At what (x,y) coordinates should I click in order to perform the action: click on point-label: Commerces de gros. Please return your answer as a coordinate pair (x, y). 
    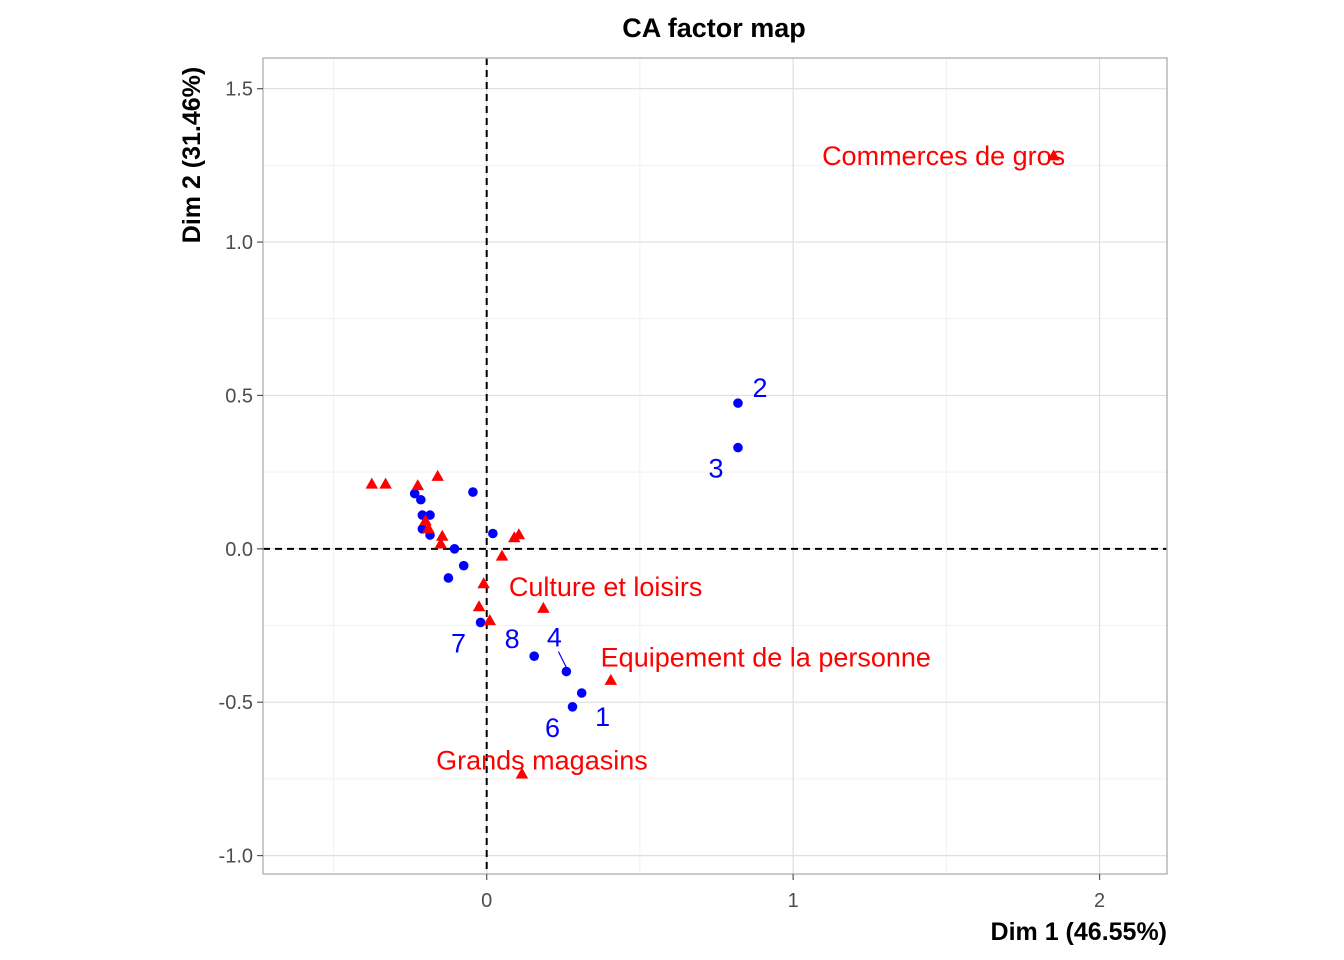
    Looking at the image, I should click on (943, 156).